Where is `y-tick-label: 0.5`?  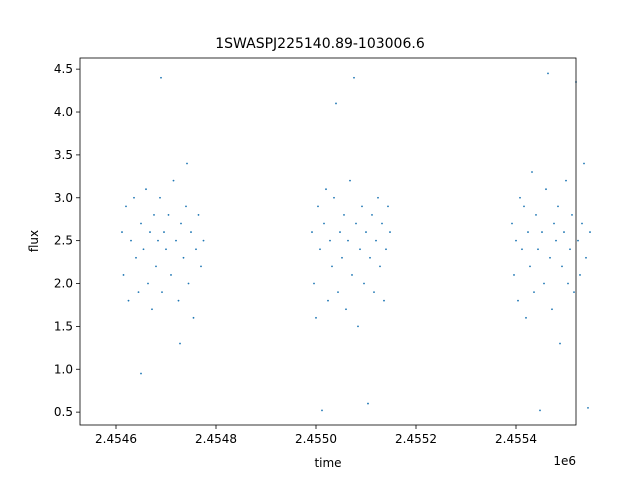 y-tick-label: 0.5 is located at coordinates (63, 412).